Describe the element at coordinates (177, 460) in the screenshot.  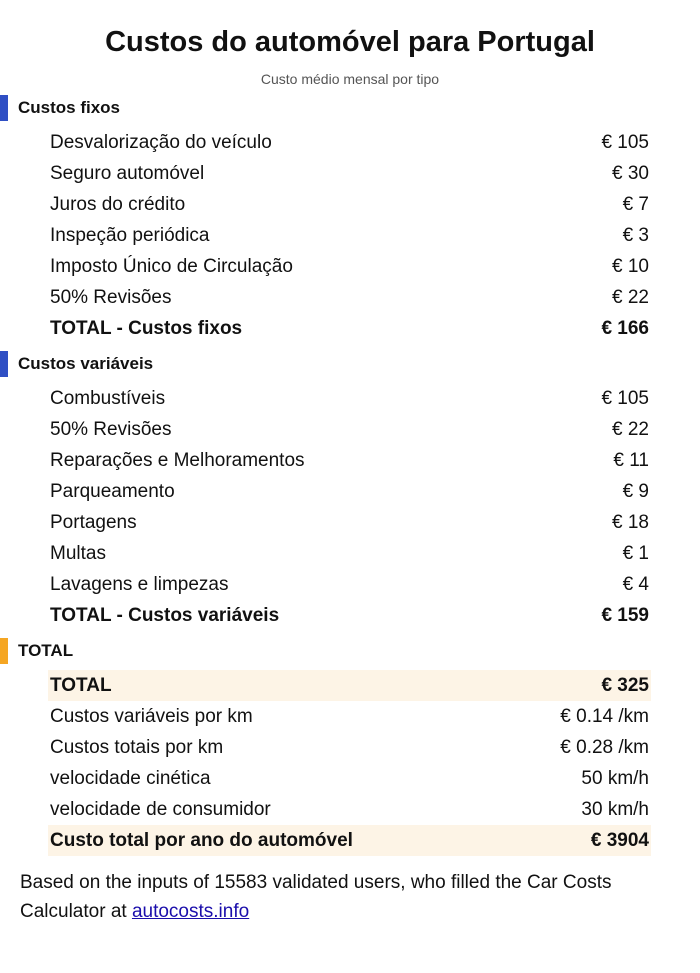
I see `row-label: Reparações e Melhoramentos` at that location.